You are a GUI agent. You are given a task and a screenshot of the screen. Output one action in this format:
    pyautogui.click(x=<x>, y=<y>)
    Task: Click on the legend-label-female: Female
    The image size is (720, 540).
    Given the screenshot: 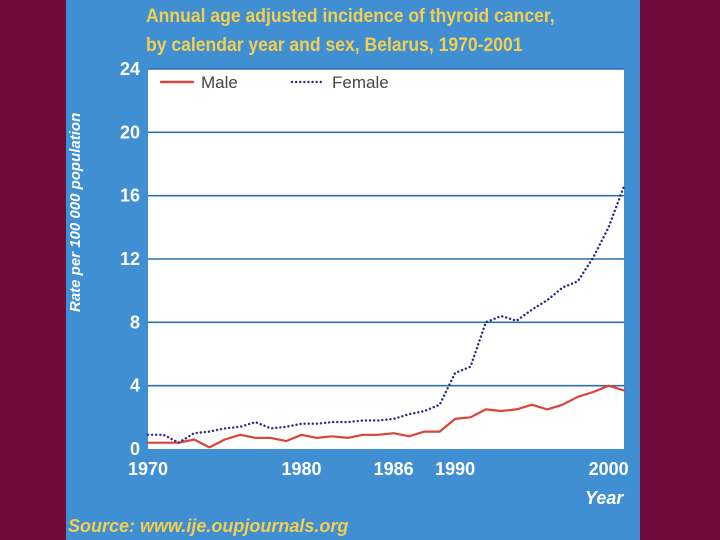 What is the action you would take?
    pyautogui.click(x=360, y=82)
    